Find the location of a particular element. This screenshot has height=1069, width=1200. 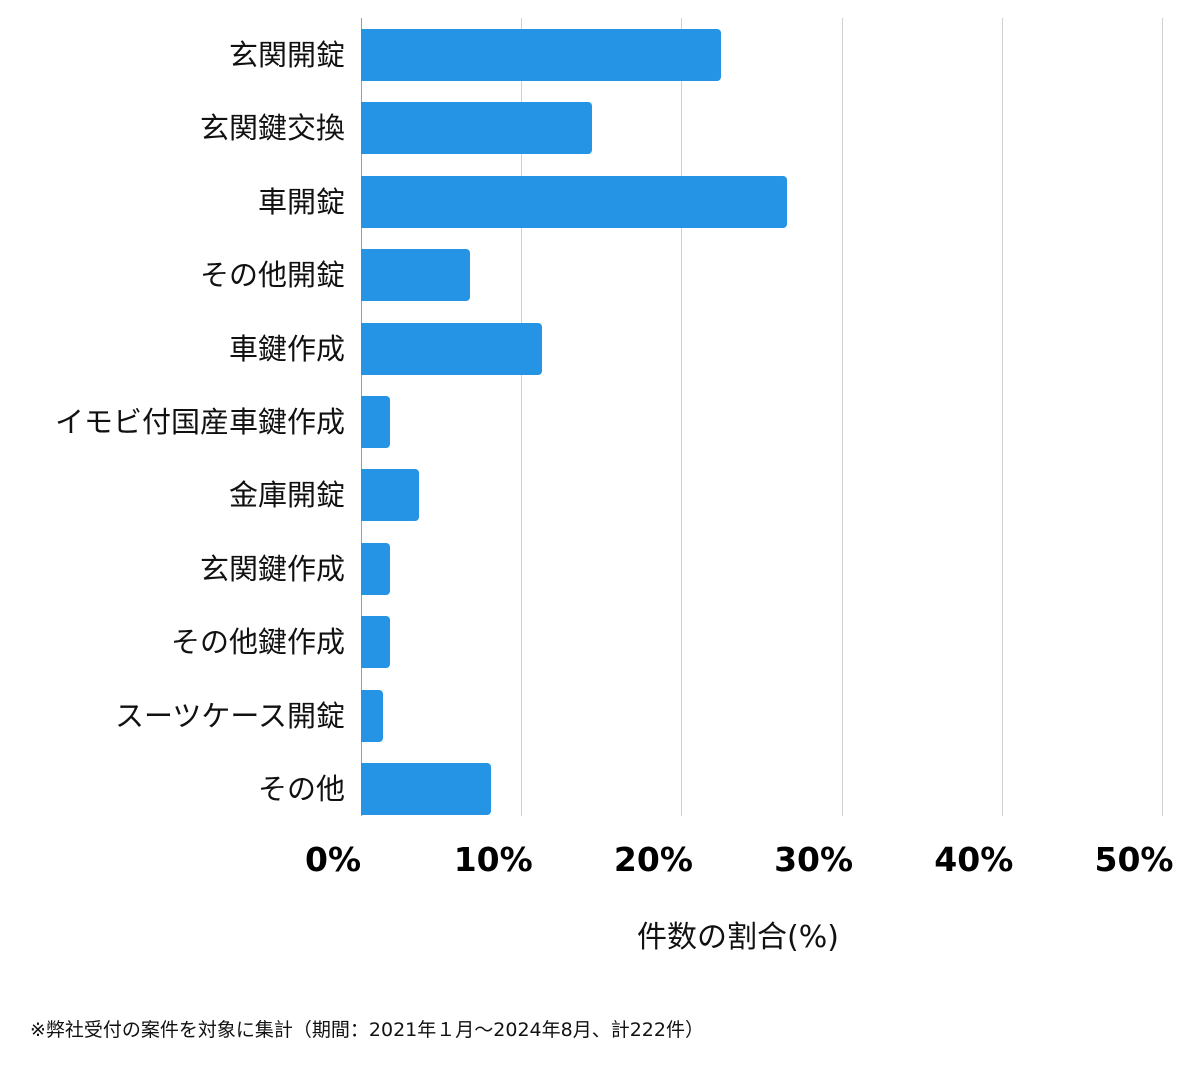

x-tick-label: 30% is located at coordinates (814, 859).